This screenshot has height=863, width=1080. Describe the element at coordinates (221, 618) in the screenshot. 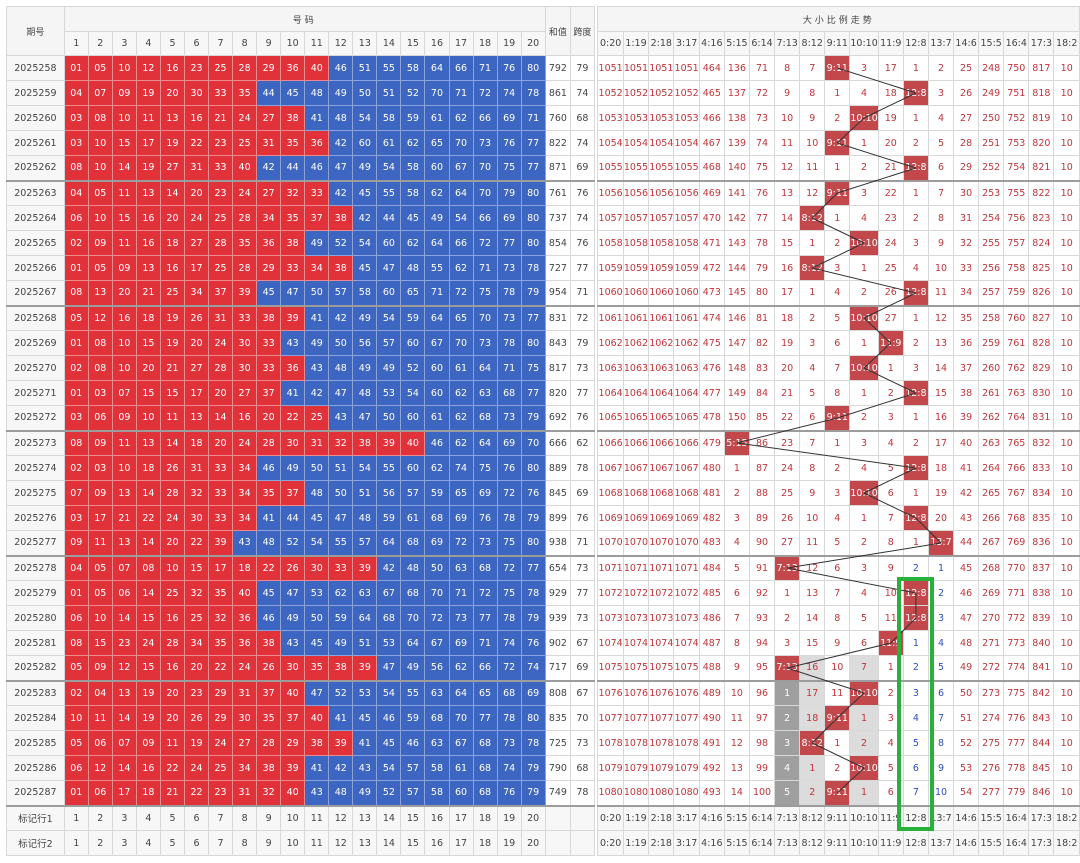

I see `number-cell: 32` at that location.